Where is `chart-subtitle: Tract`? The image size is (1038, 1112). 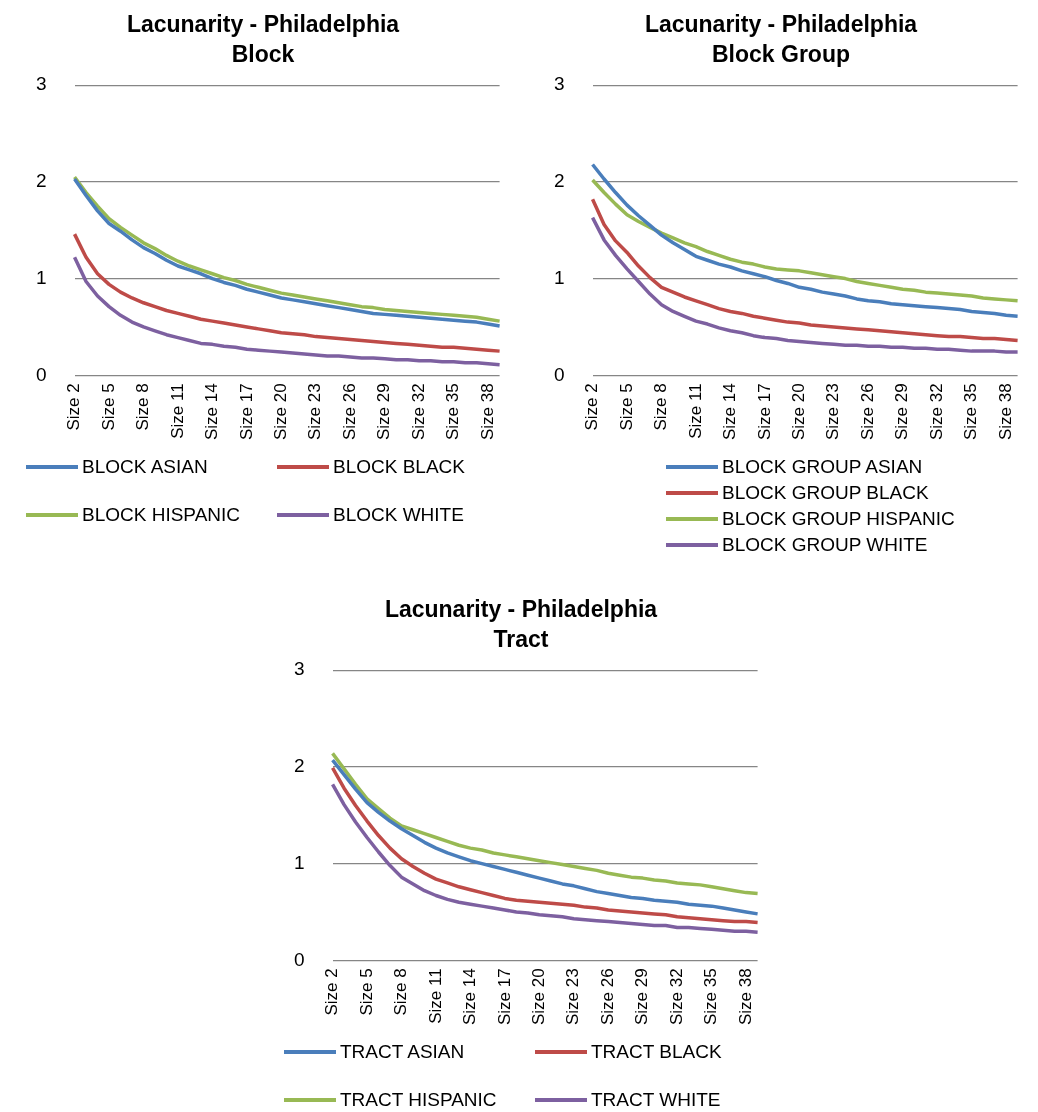
chart-subtitle: Tract is located at coordinates (521, 638).